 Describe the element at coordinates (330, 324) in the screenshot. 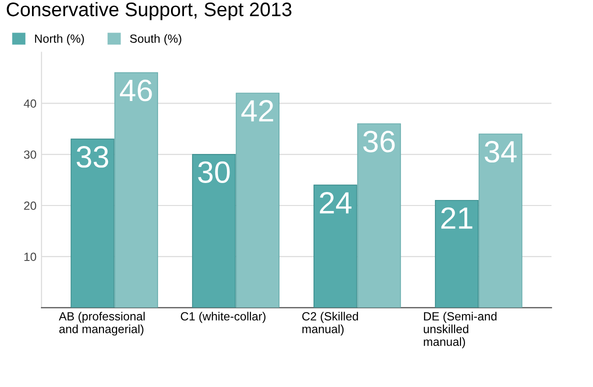

I see `x-tick-label: C2 (Skilled manual)` at that location.